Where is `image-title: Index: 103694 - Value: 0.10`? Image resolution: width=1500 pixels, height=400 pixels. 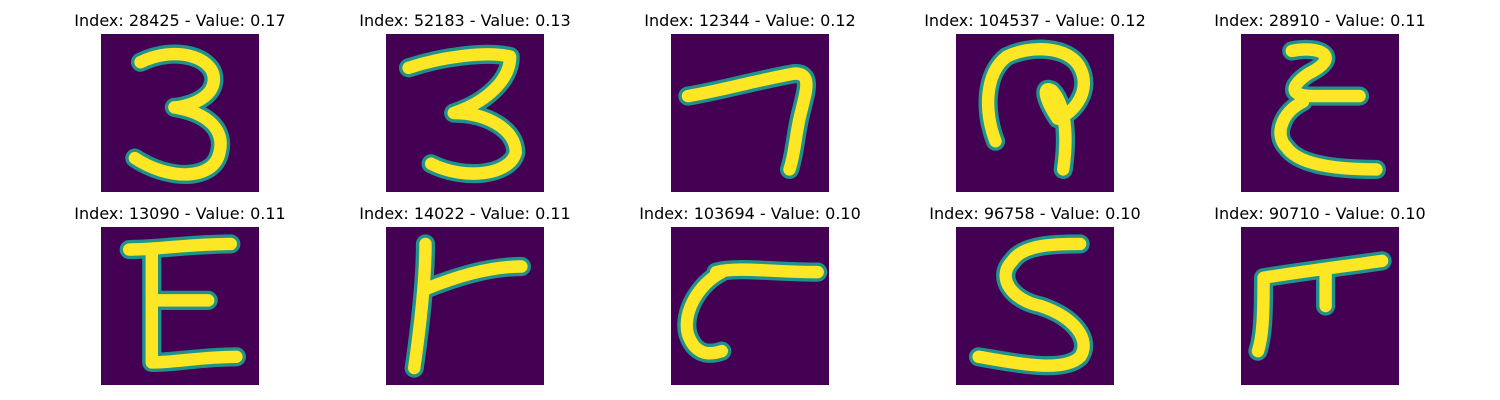 image-title: Index: 103694 - Value: 0.10 is located at coordinates (750, 213).